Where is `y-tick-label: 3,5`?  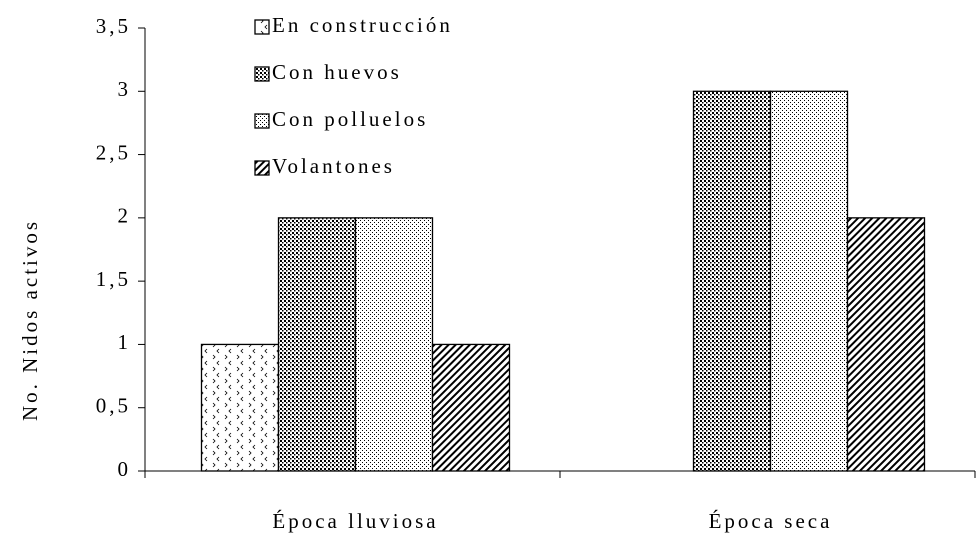 y-tick-label: 3,5 is located at coordinates (113, 26).